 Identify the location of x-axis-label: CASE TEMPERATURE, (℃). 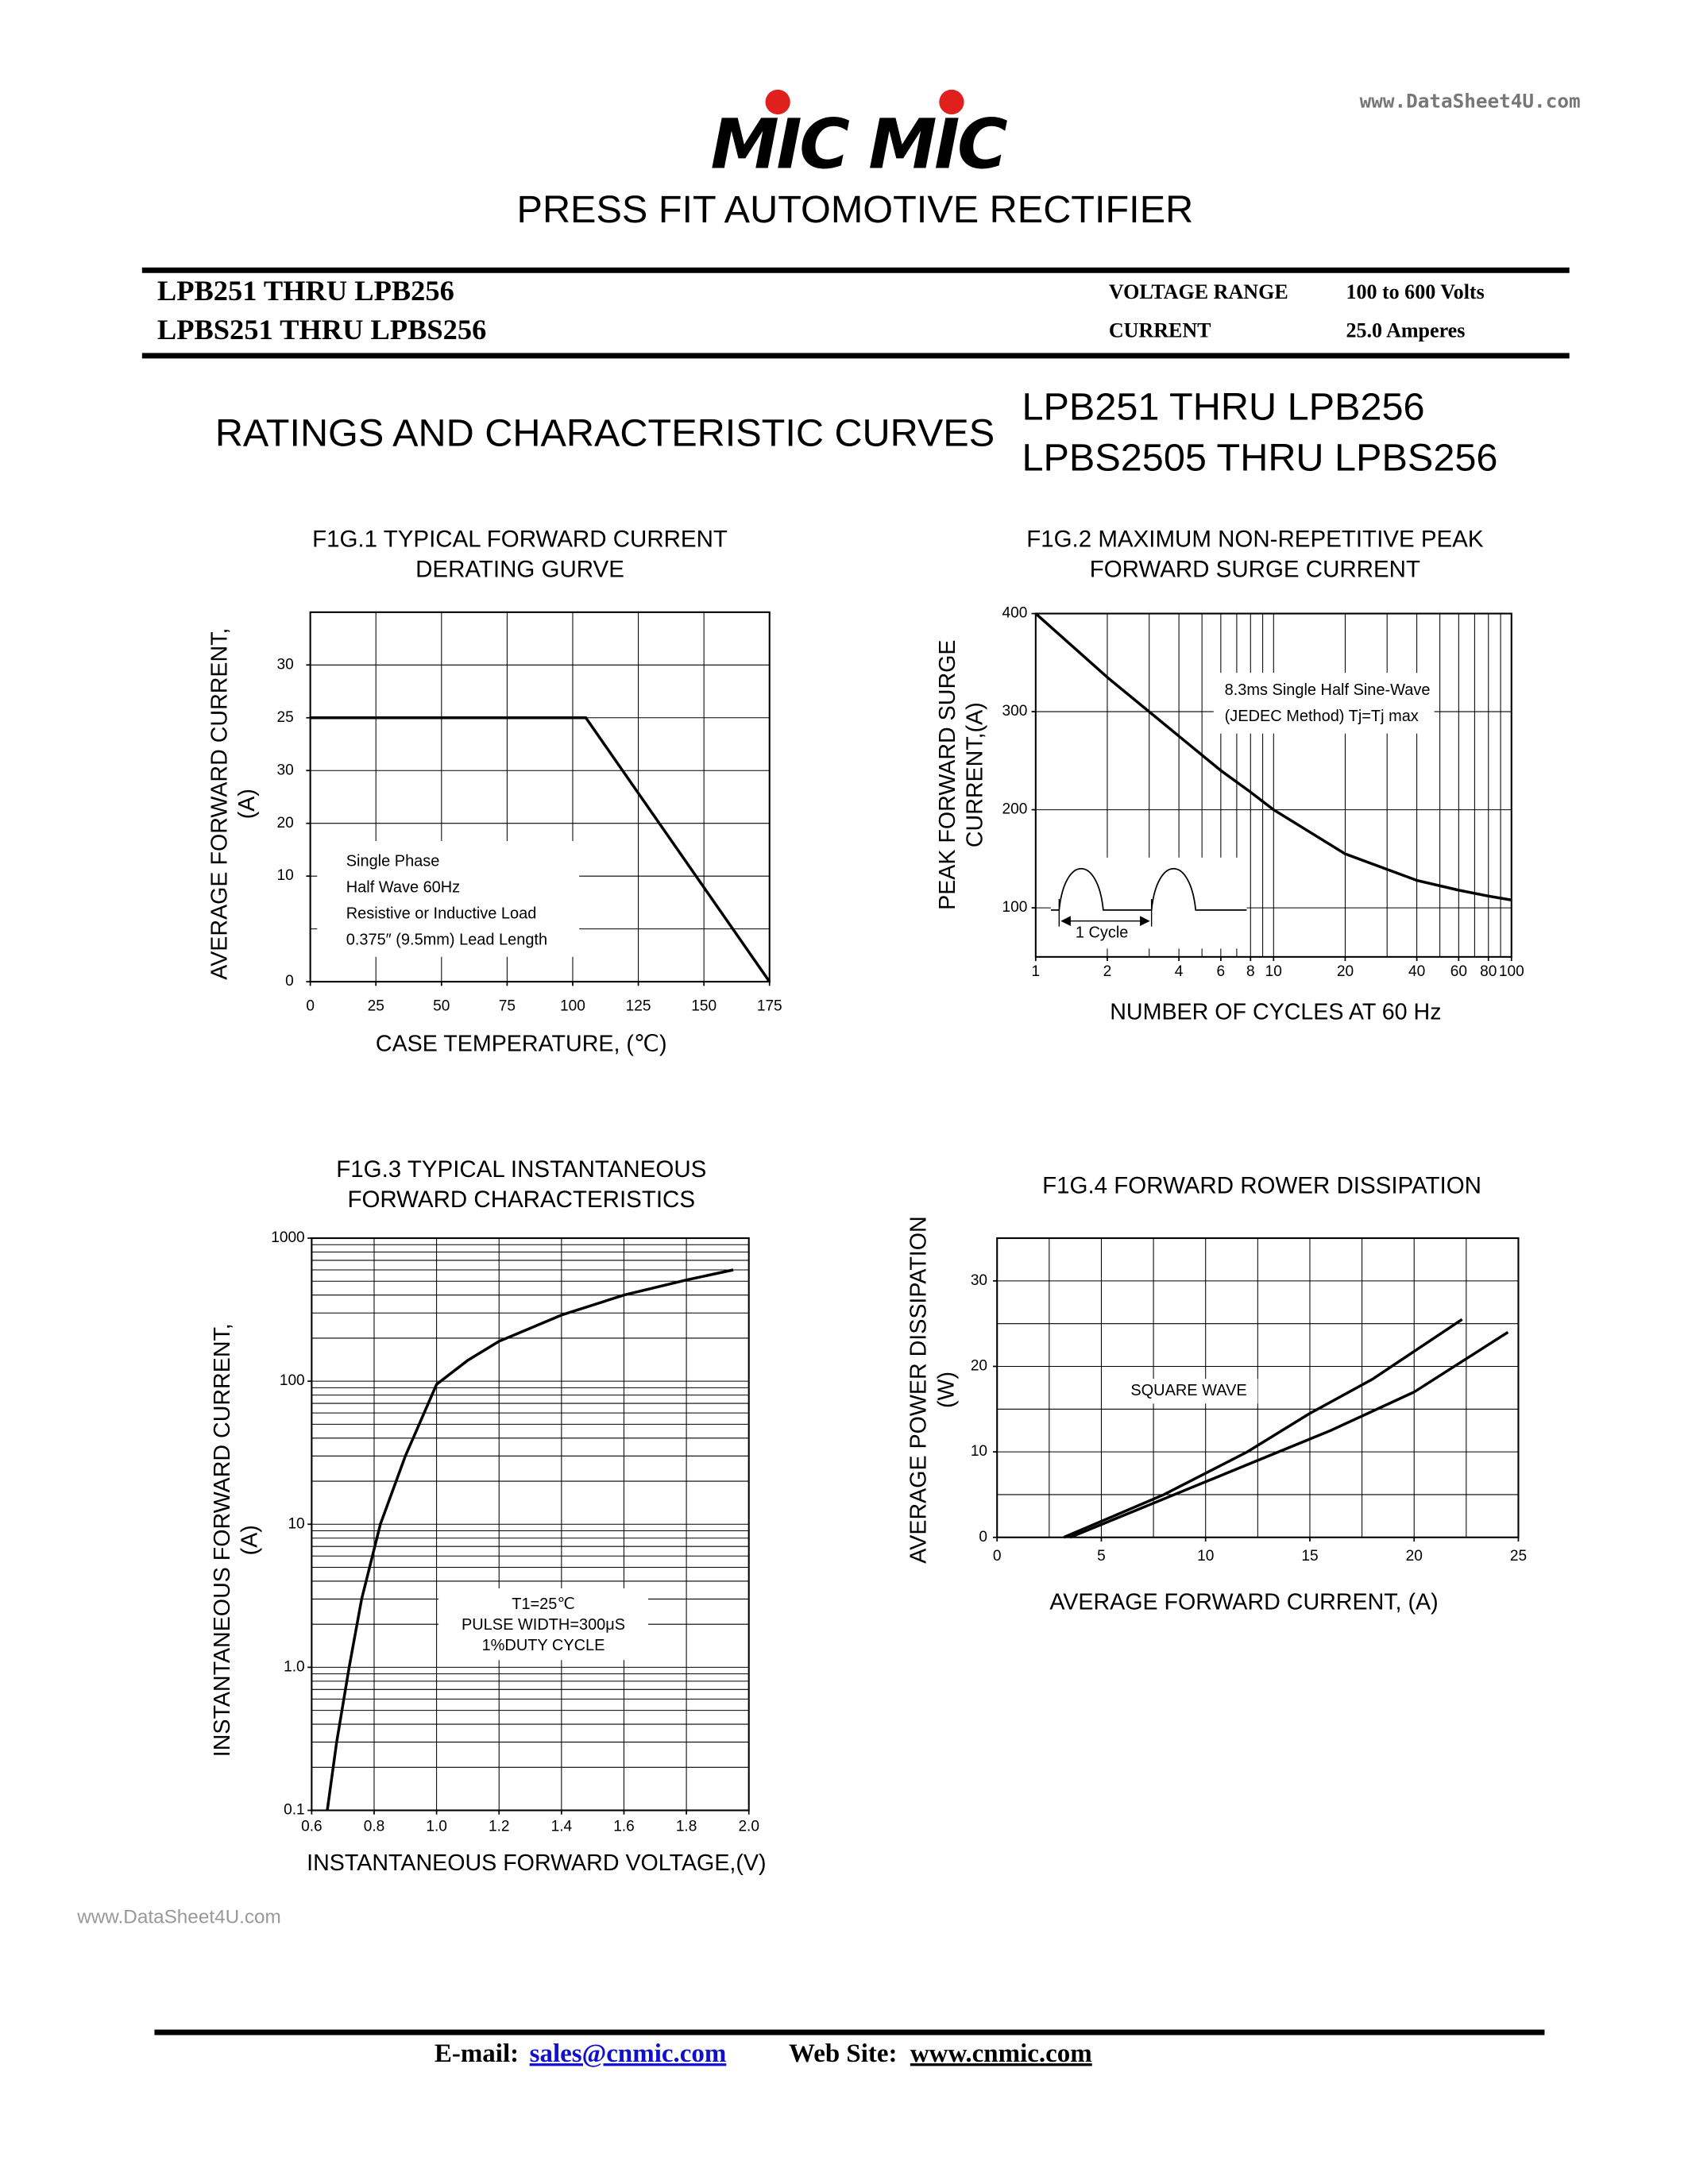
(521, 1044).